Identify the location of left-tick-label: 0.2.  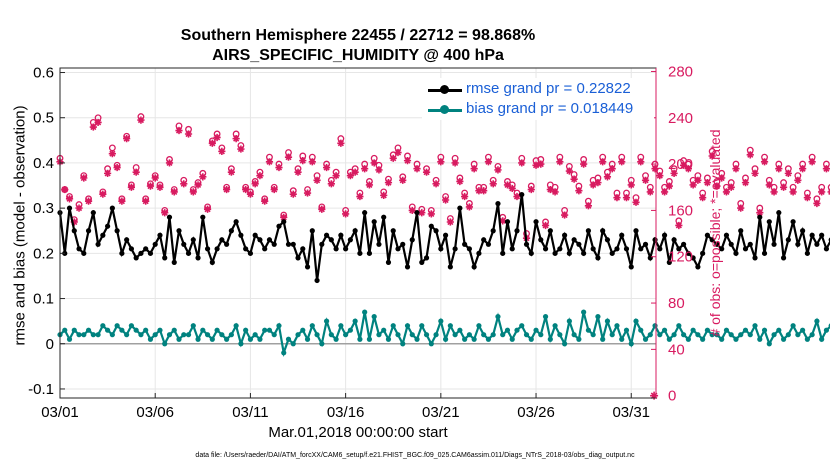
(43, 253).